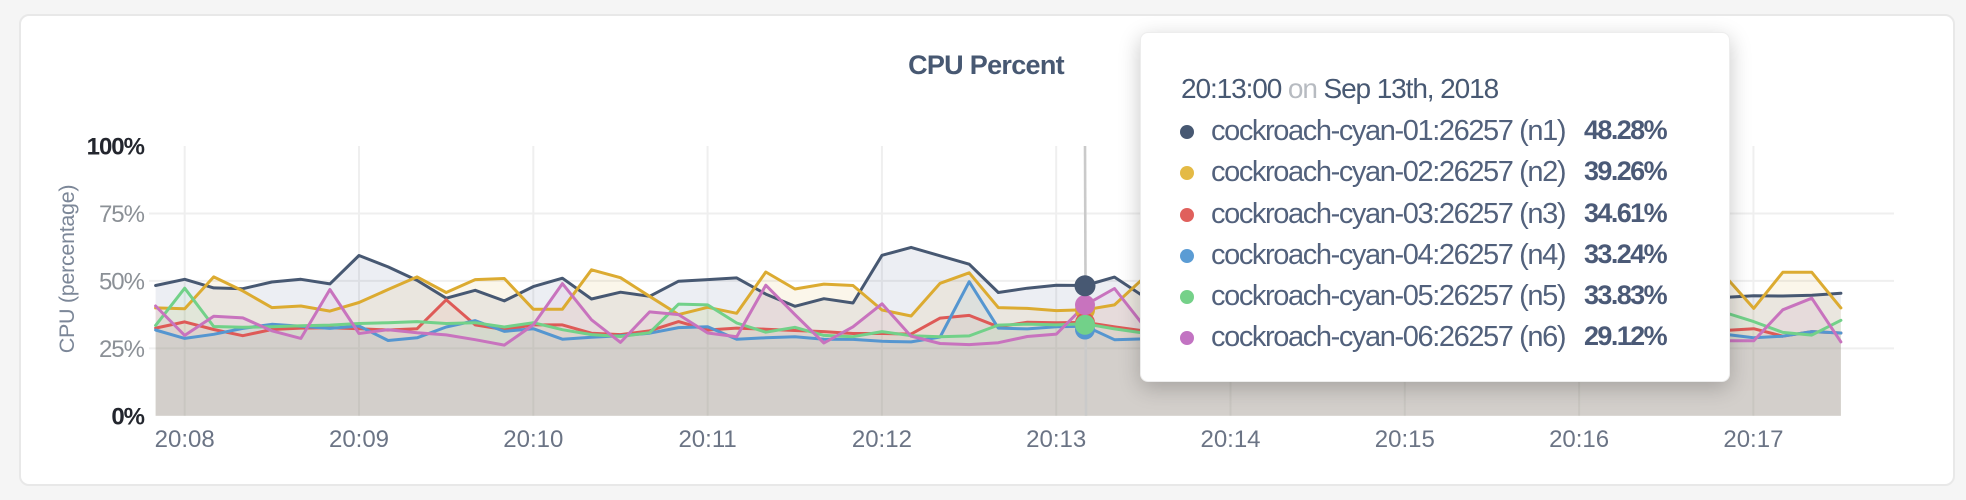 The width and height of the screenshot is (1966, 500). What do you see at coordinates (127, 416) in the screenshot?
I see `svg-text: 0%` at bounding box center [127, 416].